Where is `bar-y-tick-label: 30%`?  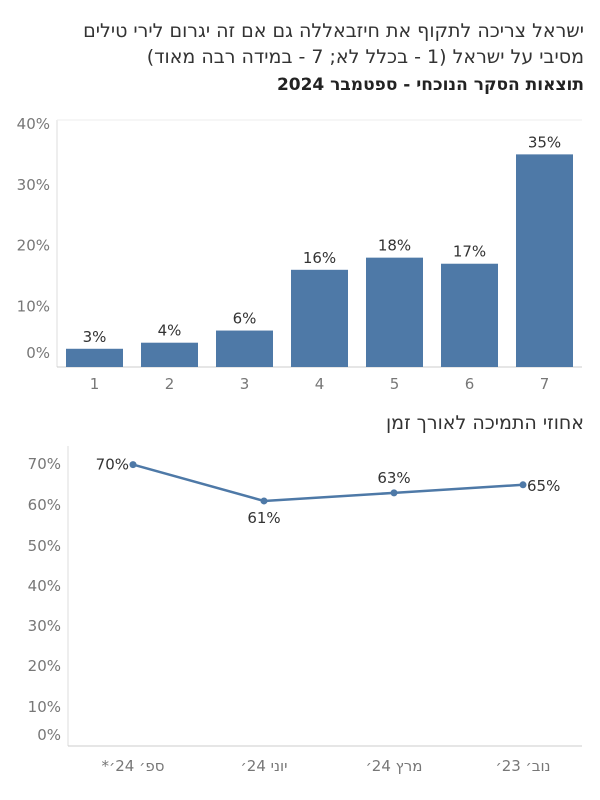
bar-y-tick-label: 30% is located at coordinates (33, 185).